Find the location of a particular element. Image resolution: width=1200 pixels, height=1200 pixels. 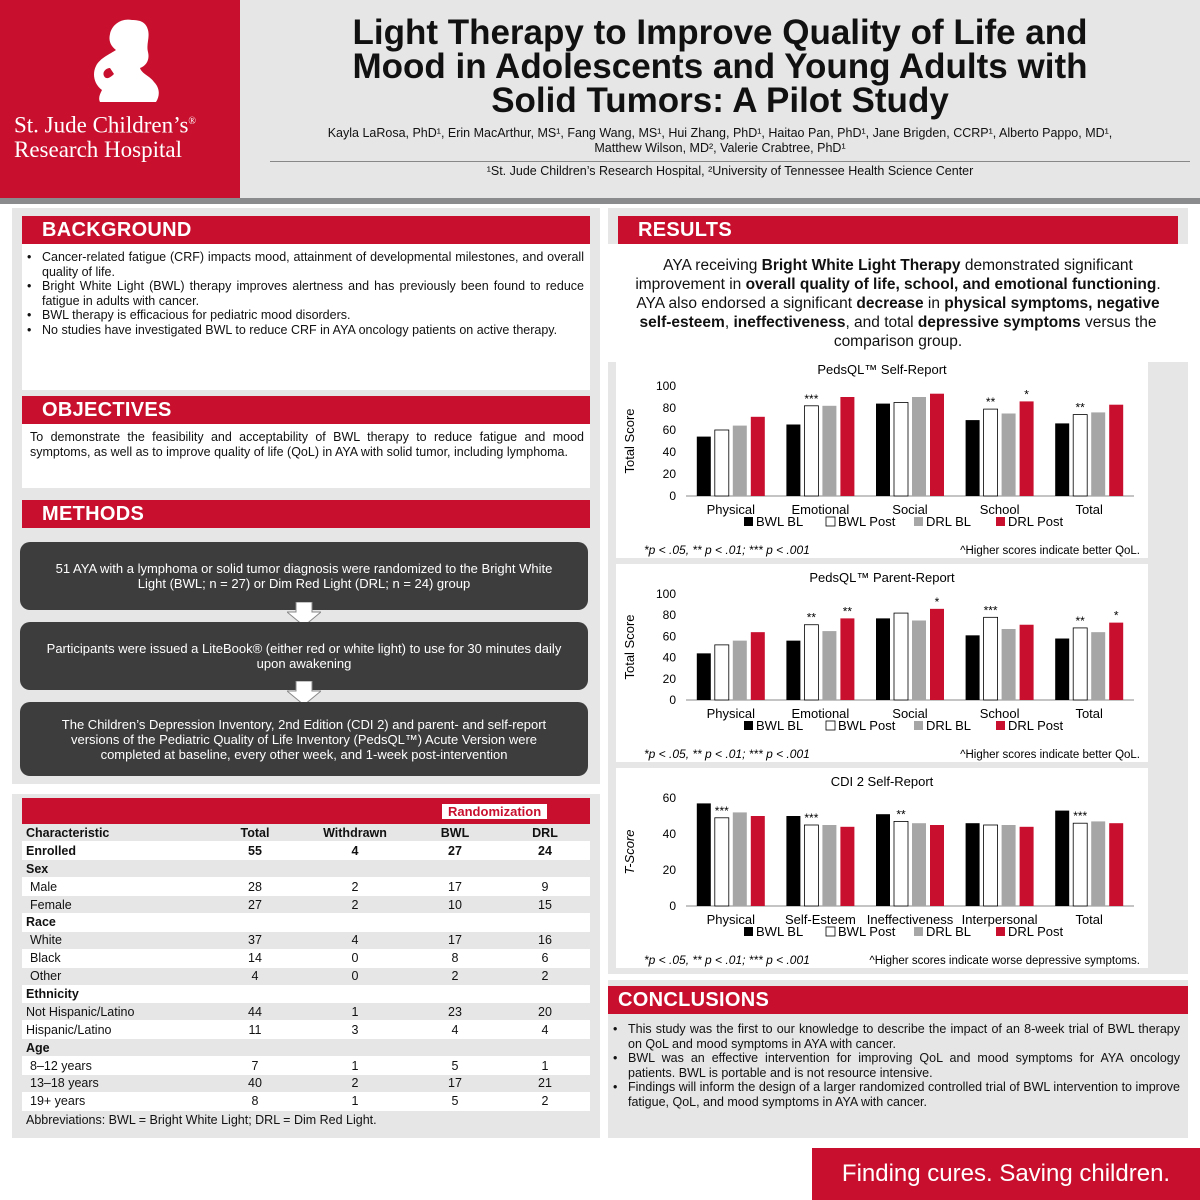

randomization-heading: Randomization is located at coordinates (495, 811).